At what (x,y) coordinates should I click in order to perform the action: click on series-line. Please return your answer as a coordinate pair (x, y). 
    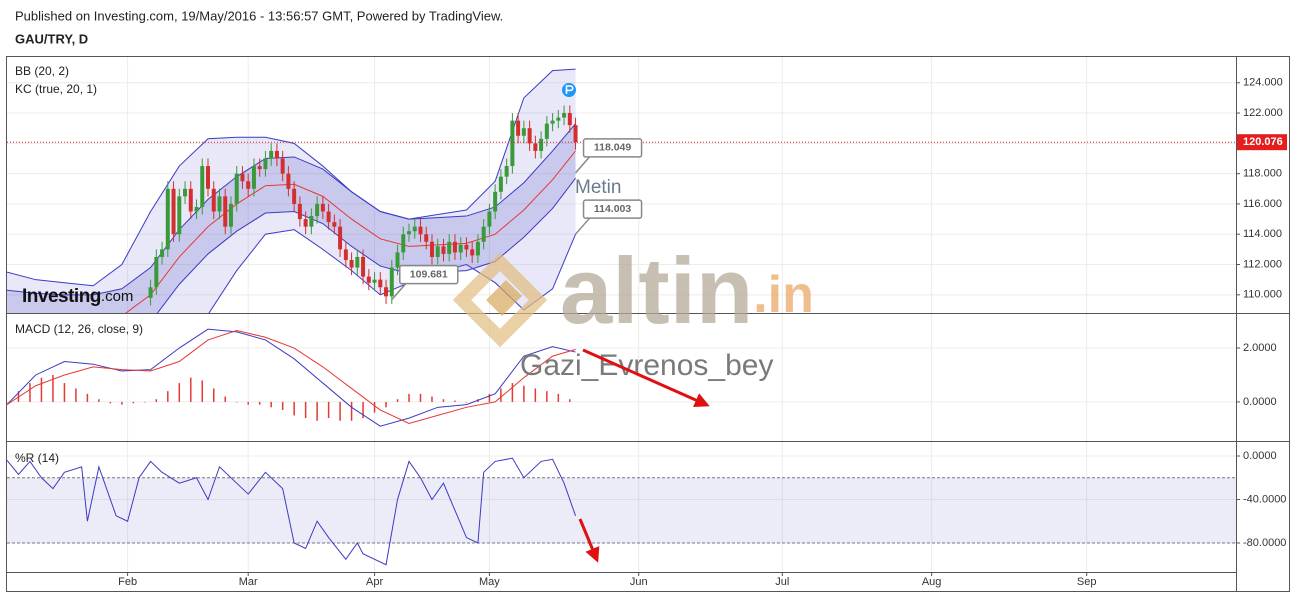
    Looking at the image, I should click on (291, 377).